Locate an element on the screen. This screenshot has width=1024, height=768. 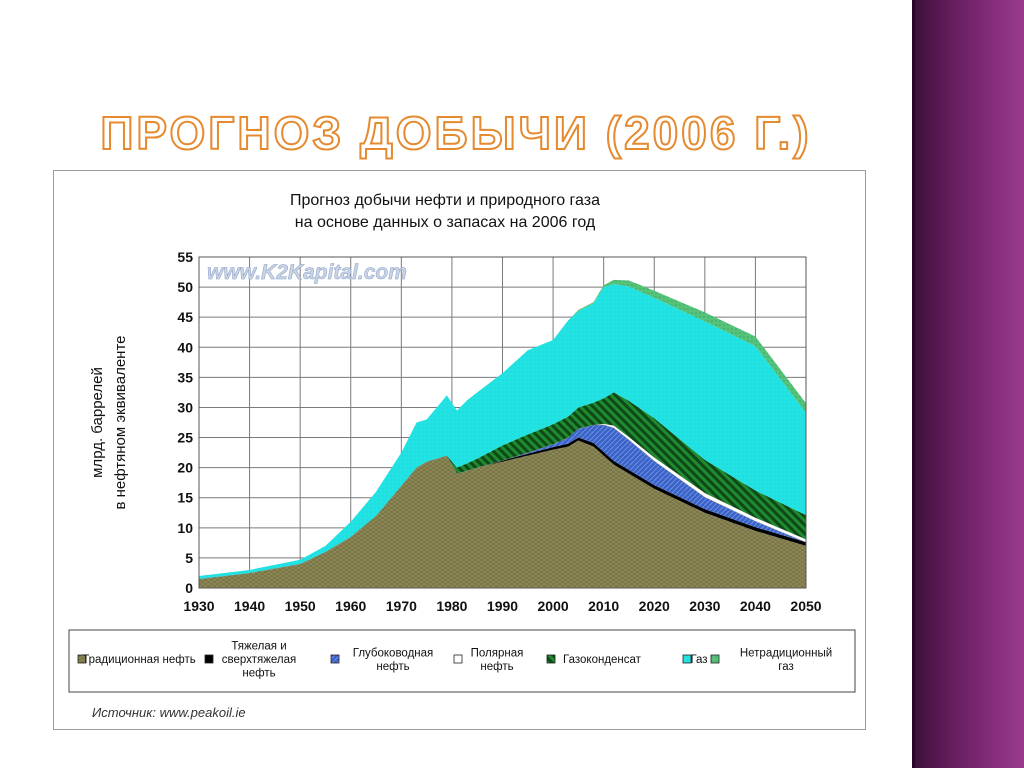
legend-swatch-deepwater-oil is located at coordinates (335, 659).